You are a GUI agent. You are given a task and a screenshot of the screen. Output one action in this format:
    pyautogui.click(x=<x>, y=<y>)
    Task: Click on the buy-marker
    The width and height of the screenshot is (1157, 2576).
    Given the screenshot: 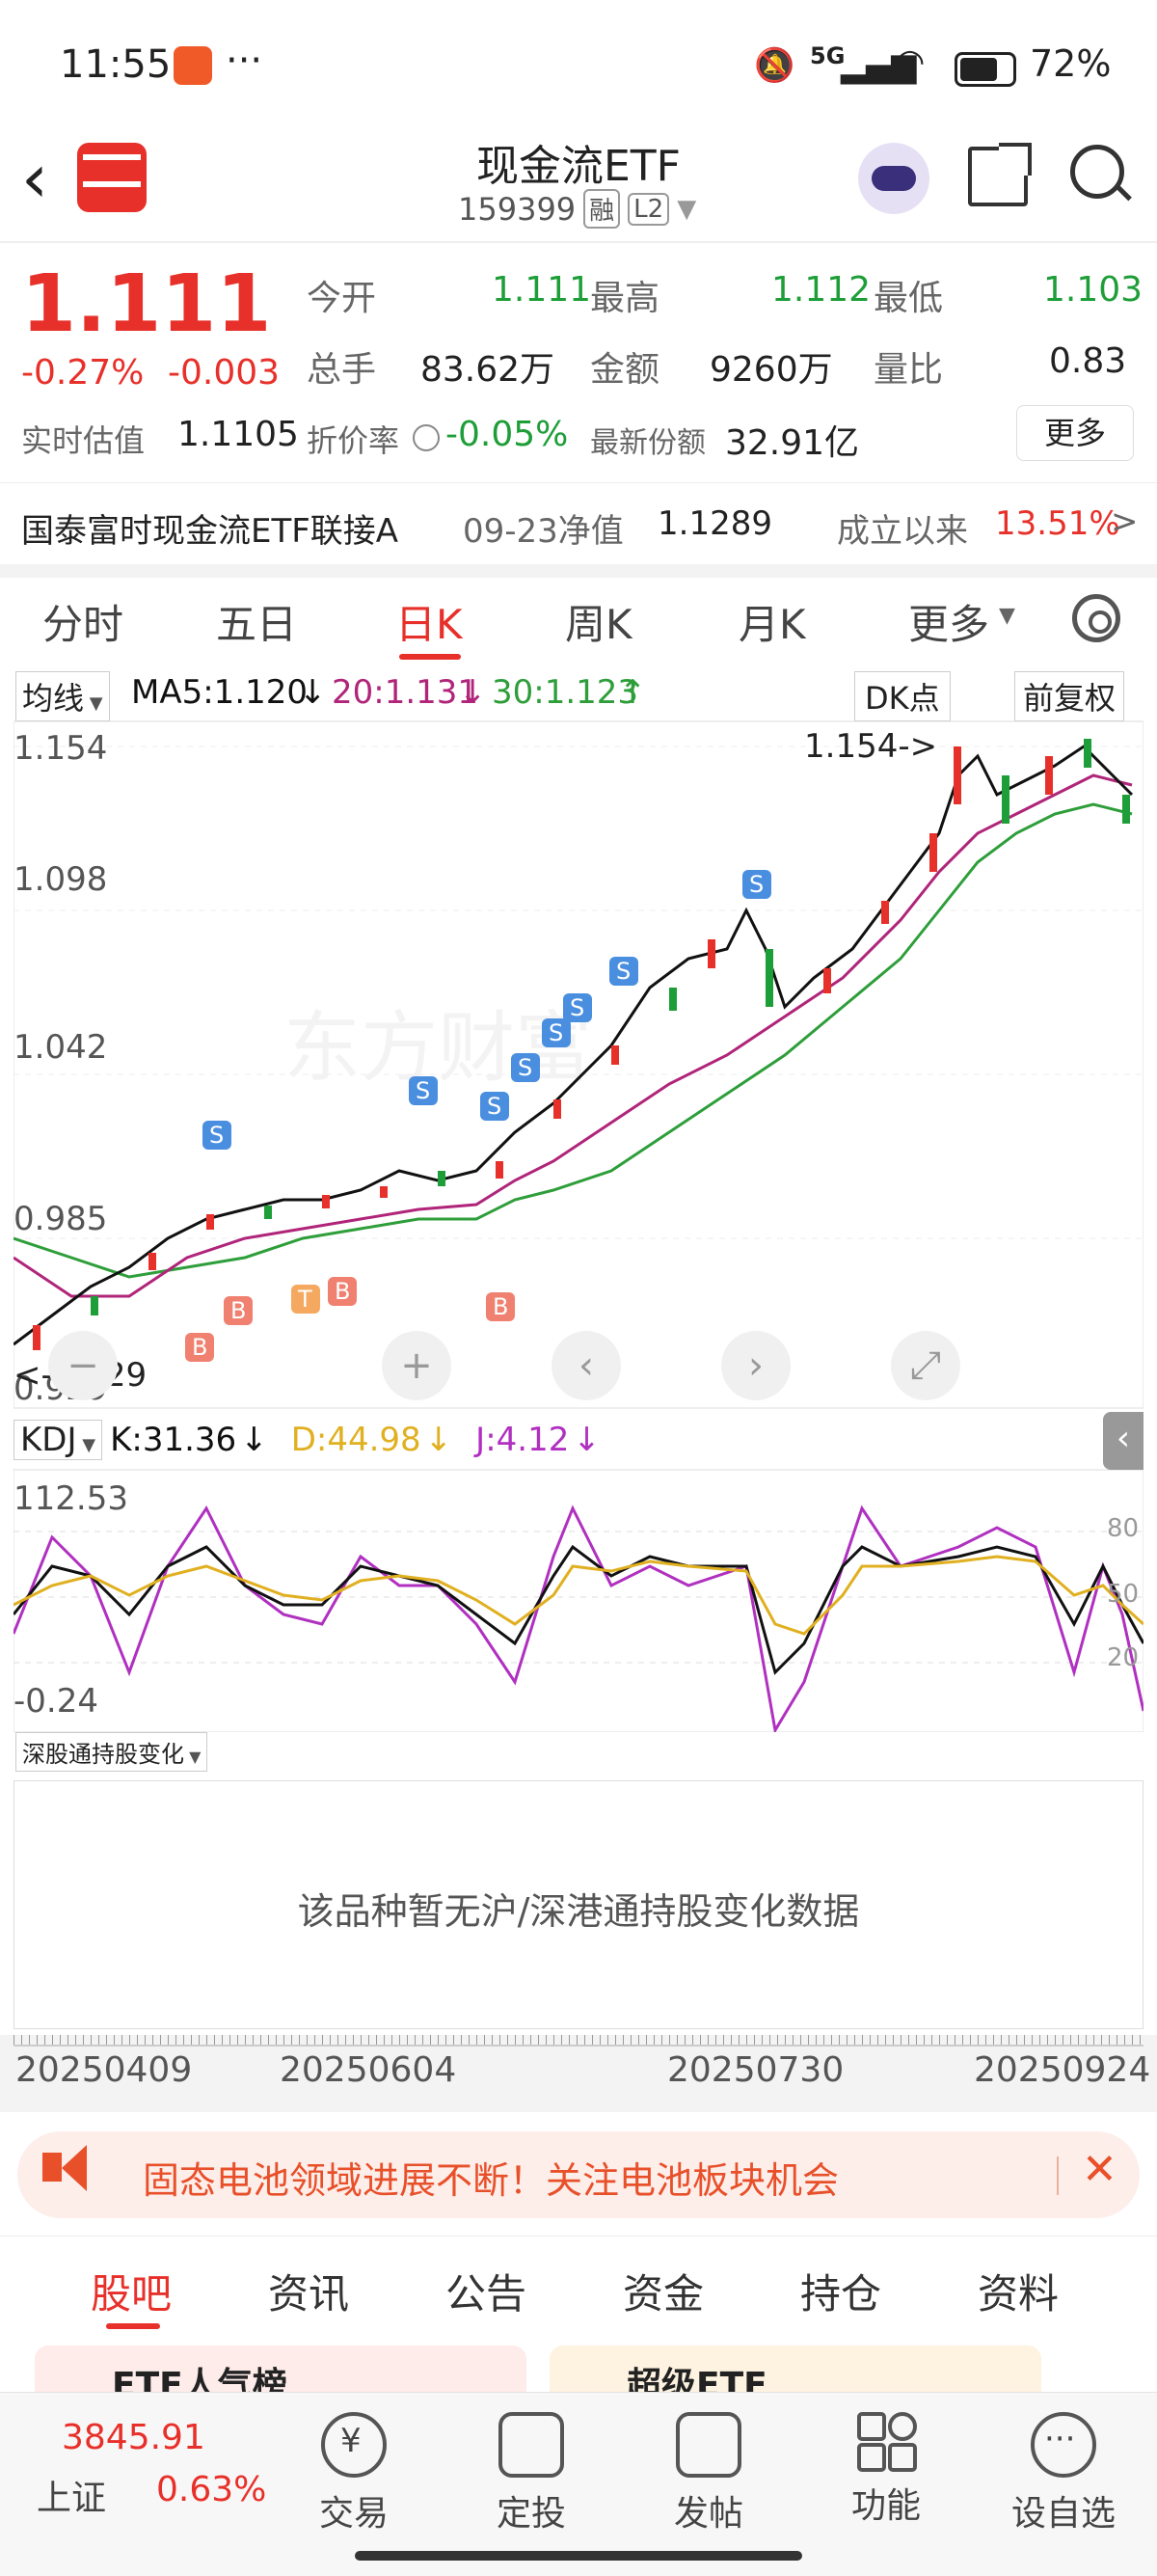 What is the action you would take?
    pyautogui.click(x=342, y=1291)
    